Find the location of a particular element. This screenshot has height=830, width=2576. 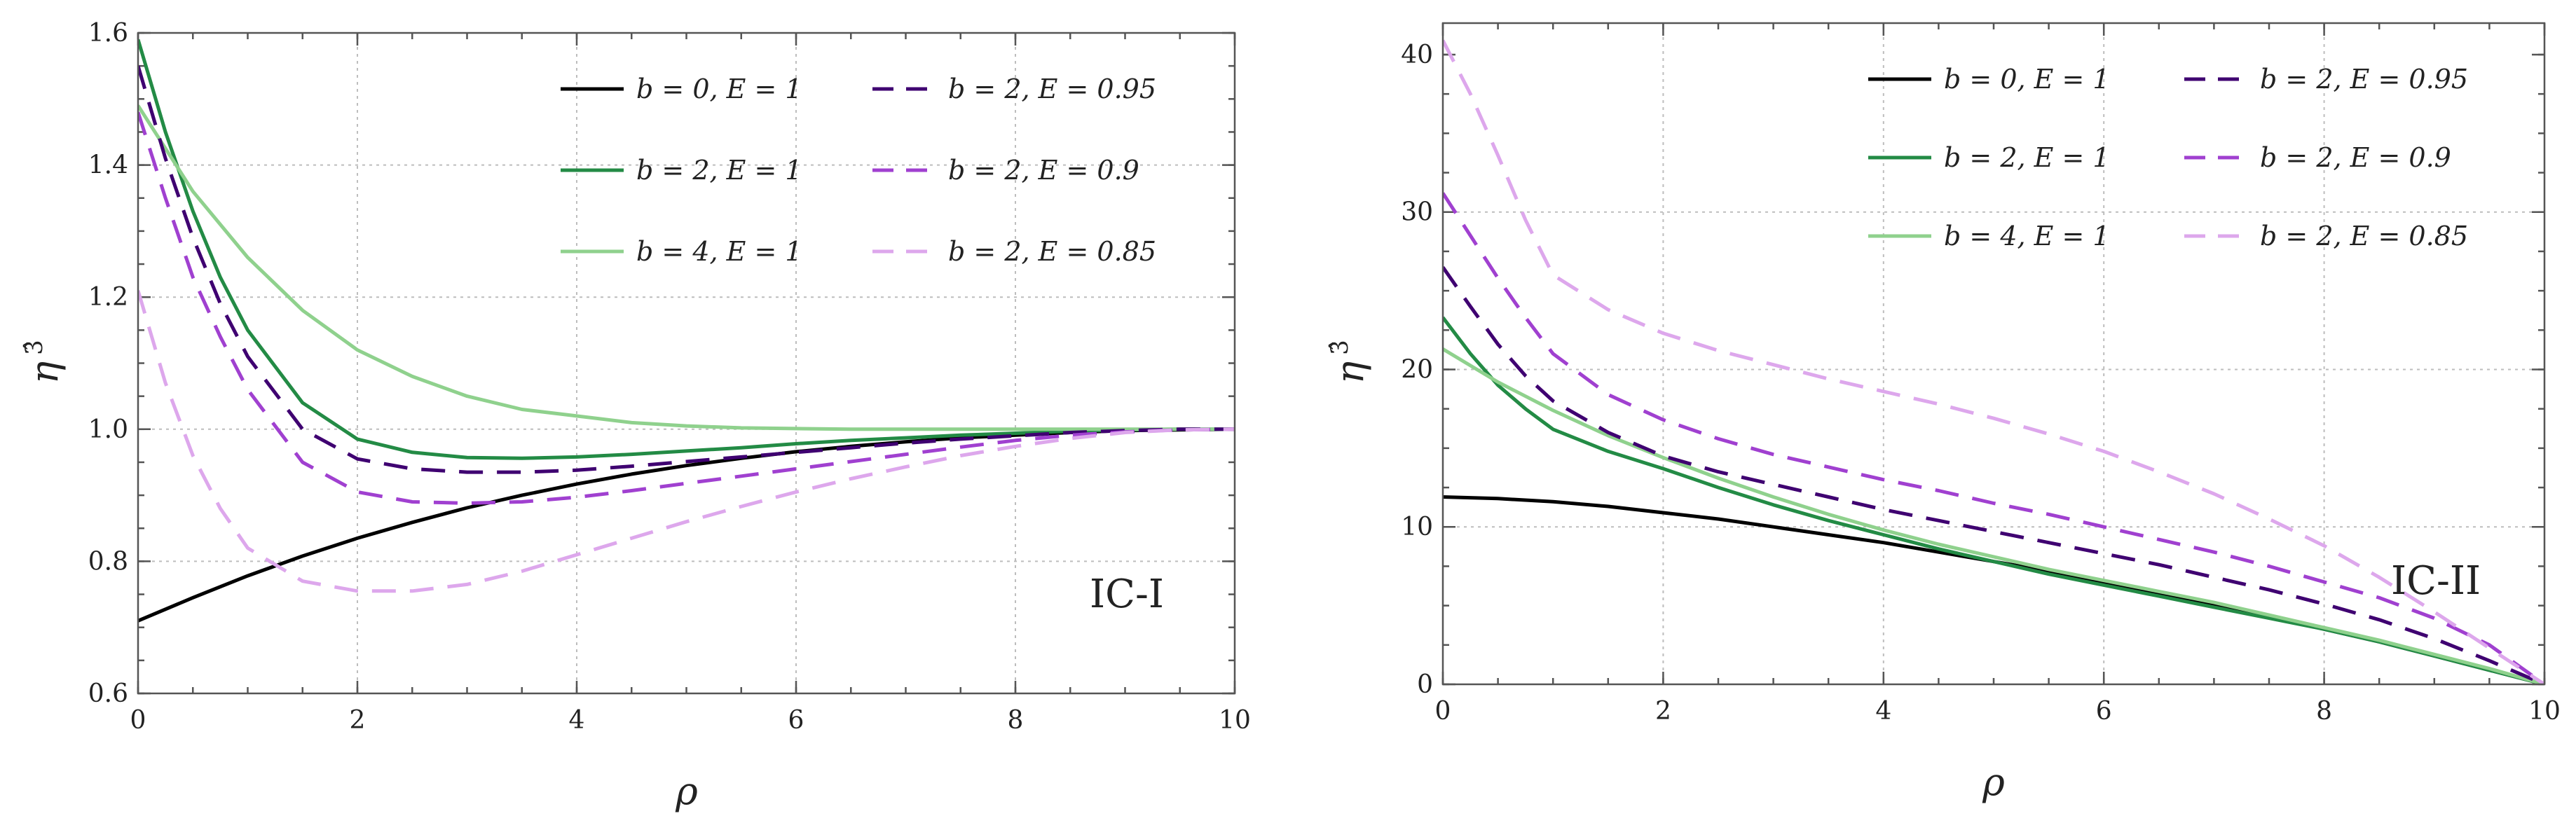

y-tick-label: 20 is located at coordinates (1417, 369).